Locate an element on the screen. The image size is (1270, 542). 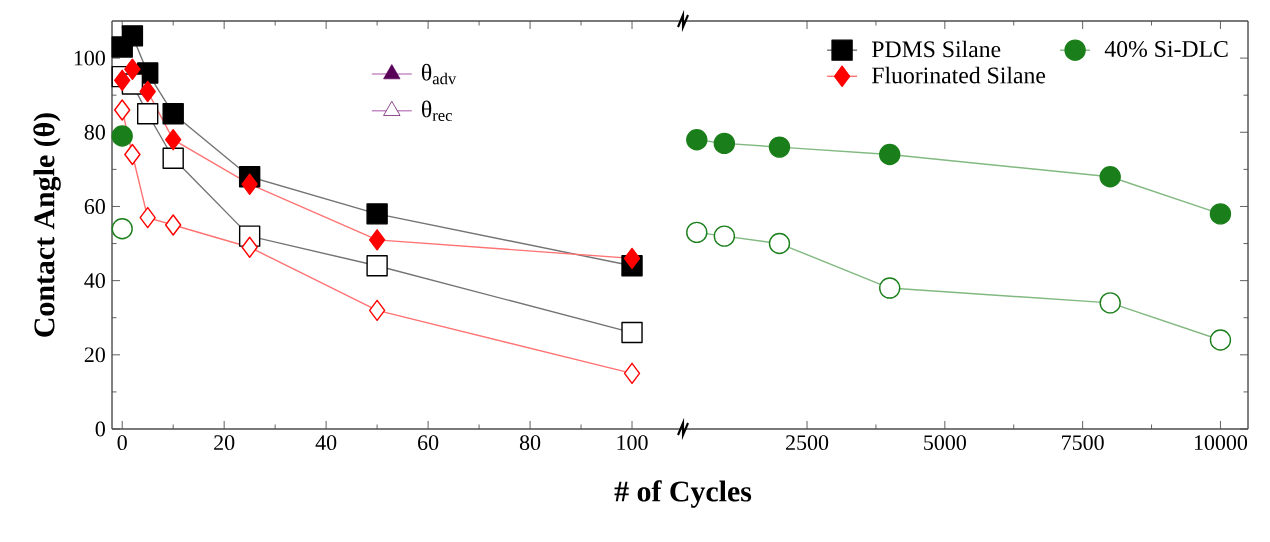
y-tick-label: 20 is located at coordinates (94, 355).